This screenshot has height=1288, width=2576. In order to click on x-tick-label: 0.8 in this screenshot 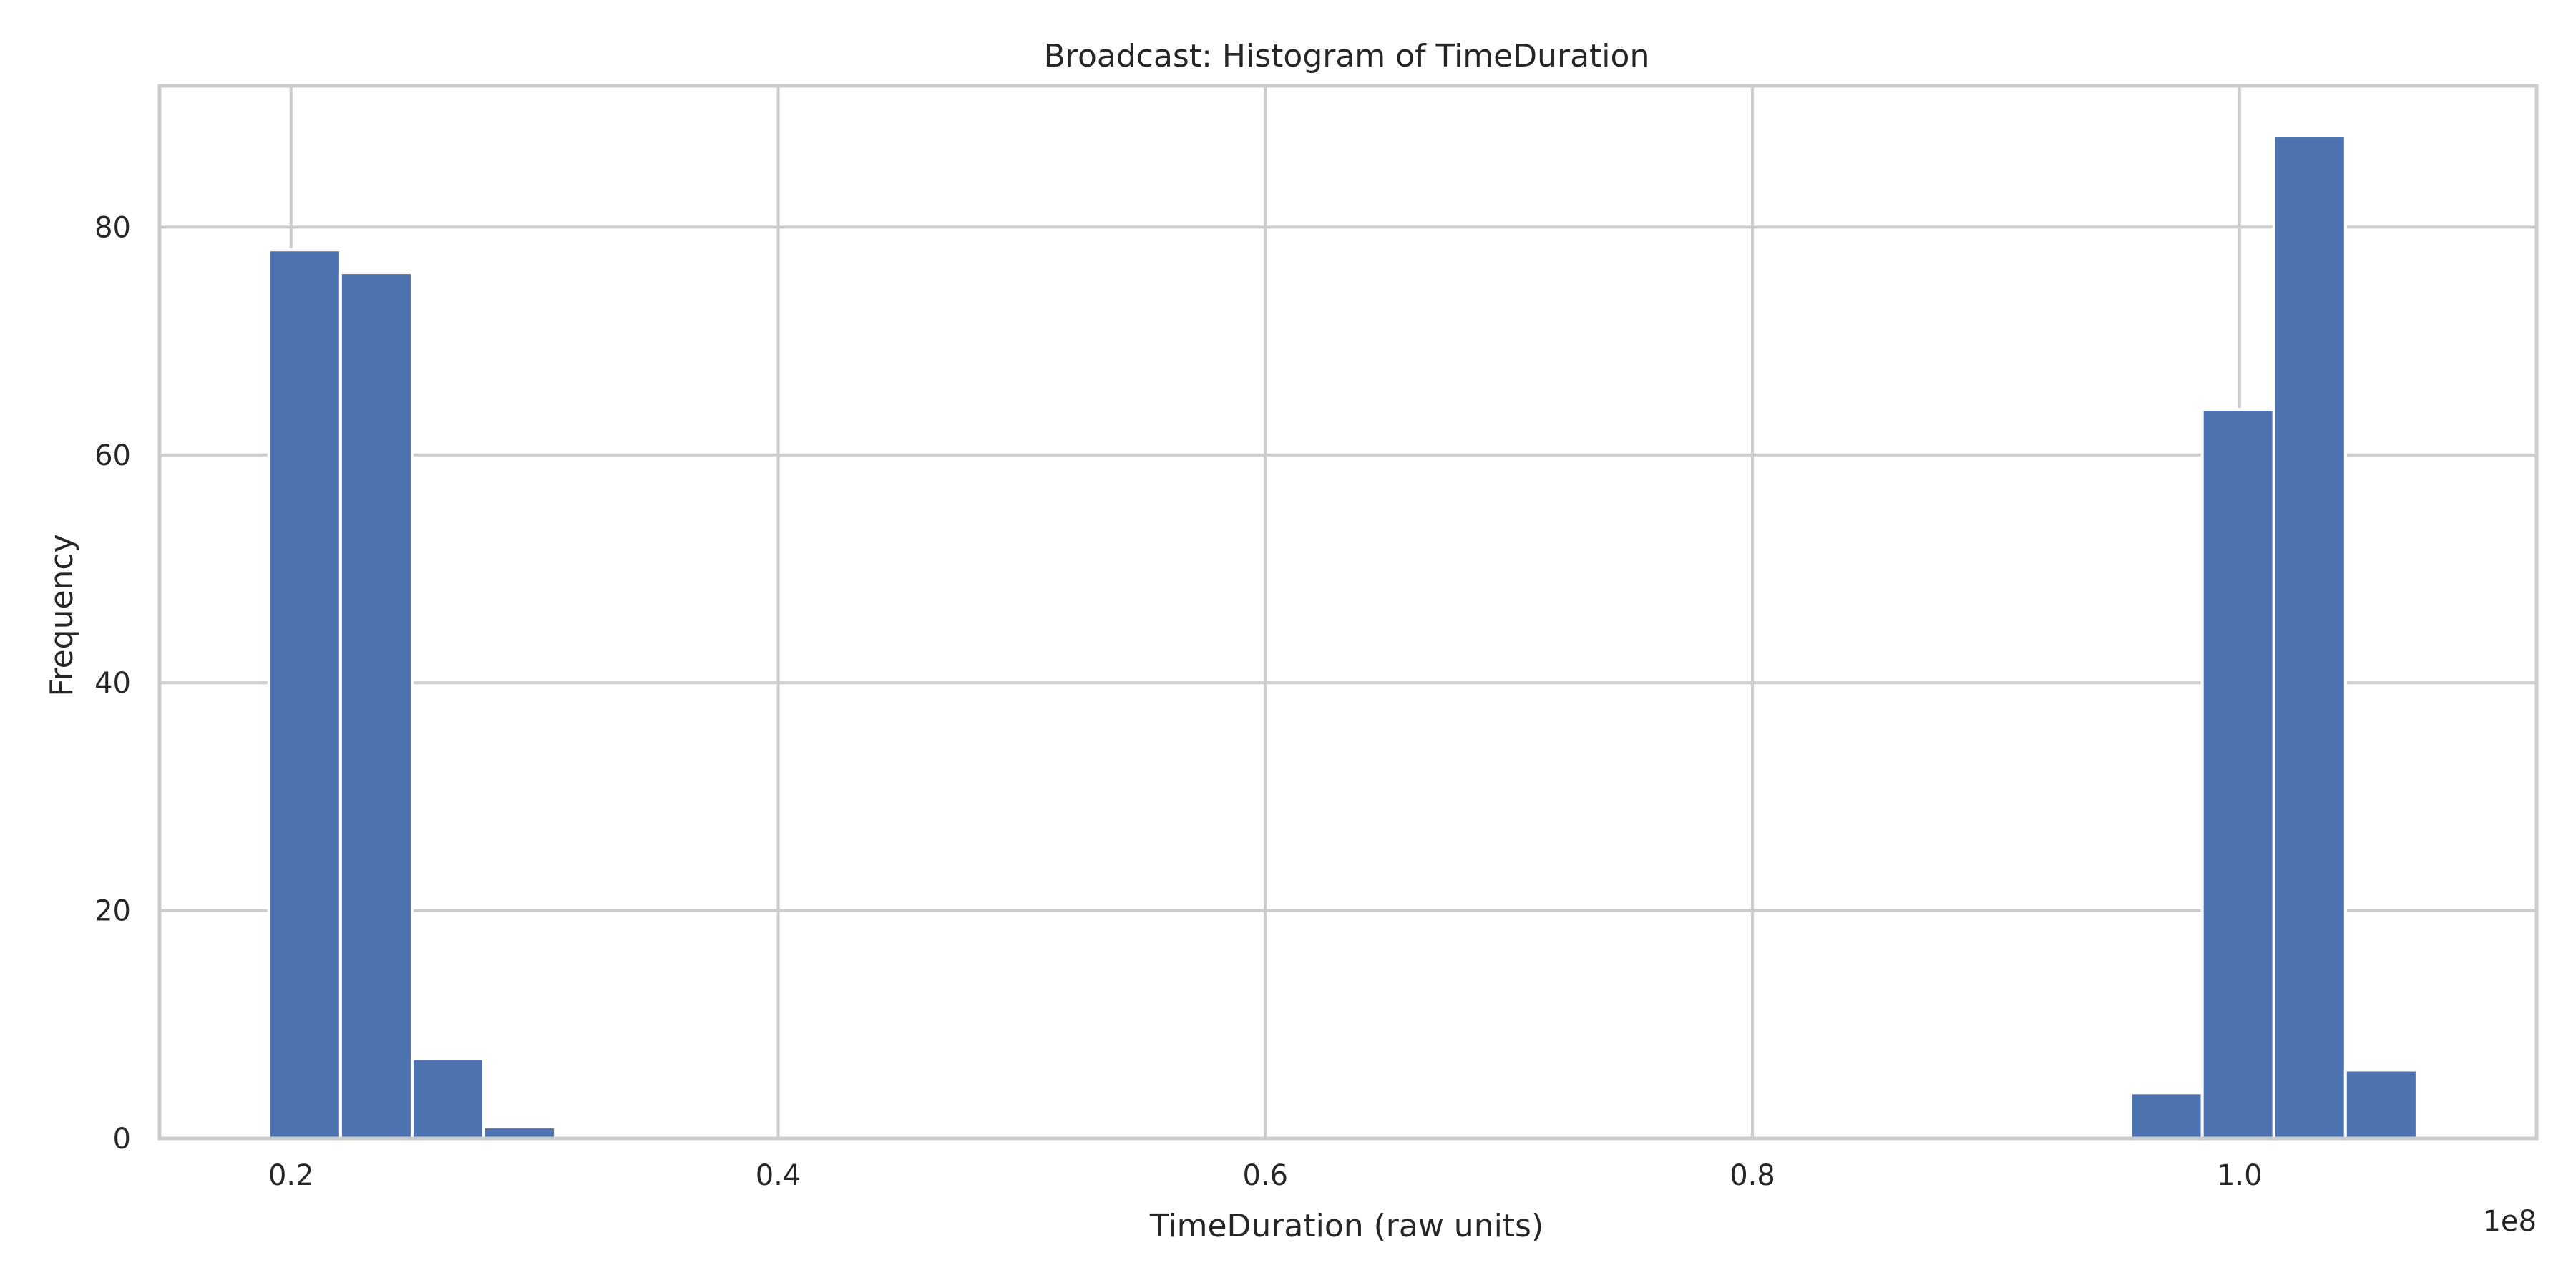, I will do `click(1752, 1175)`.